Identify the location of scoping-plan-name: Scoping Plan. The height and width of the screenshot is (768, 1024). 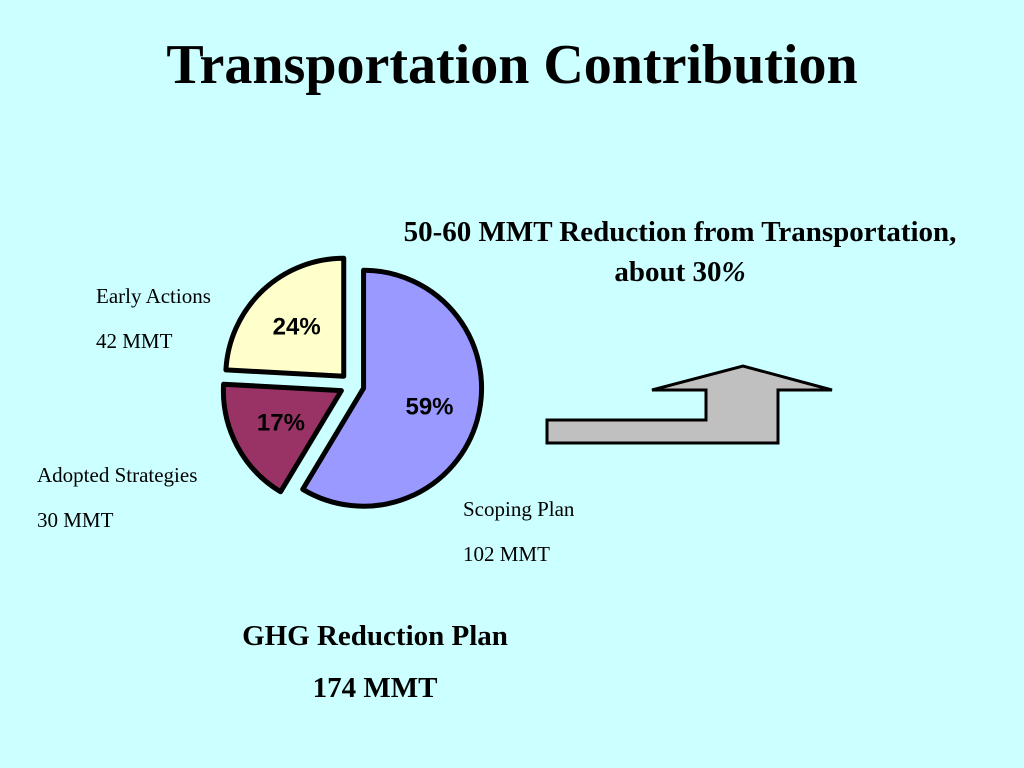
(519, 509).